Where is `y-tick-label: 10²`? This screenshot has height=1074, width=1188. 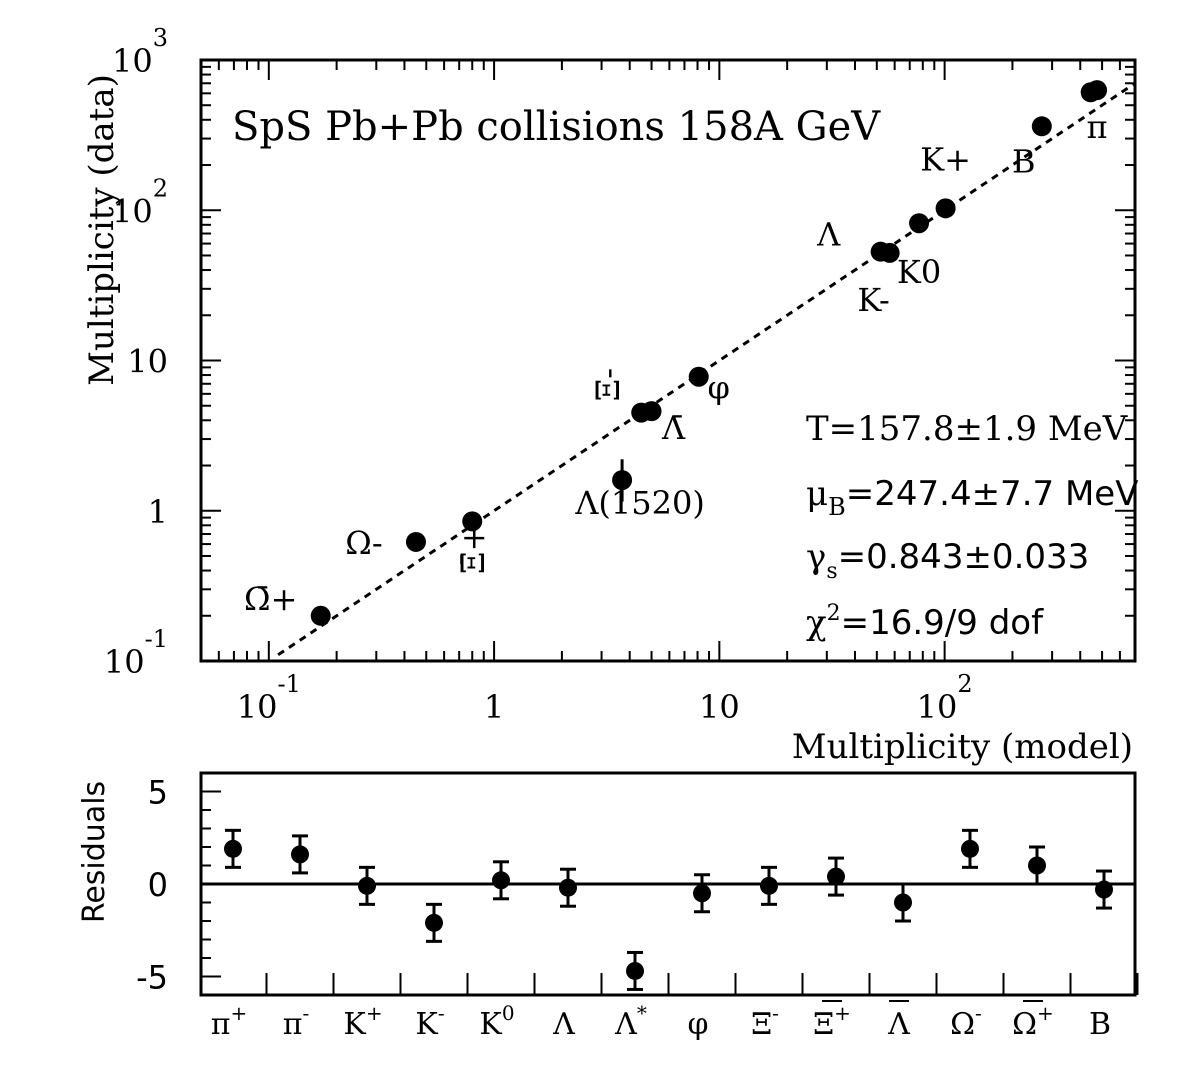
y-tick-label: 10² is located at coordinates (140, 202).